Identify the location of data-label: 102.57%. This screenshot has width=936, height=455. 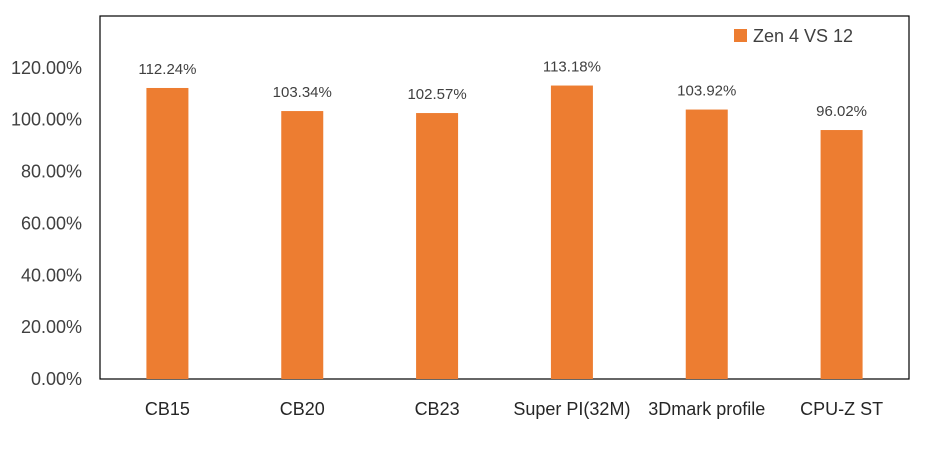
(436, 94).